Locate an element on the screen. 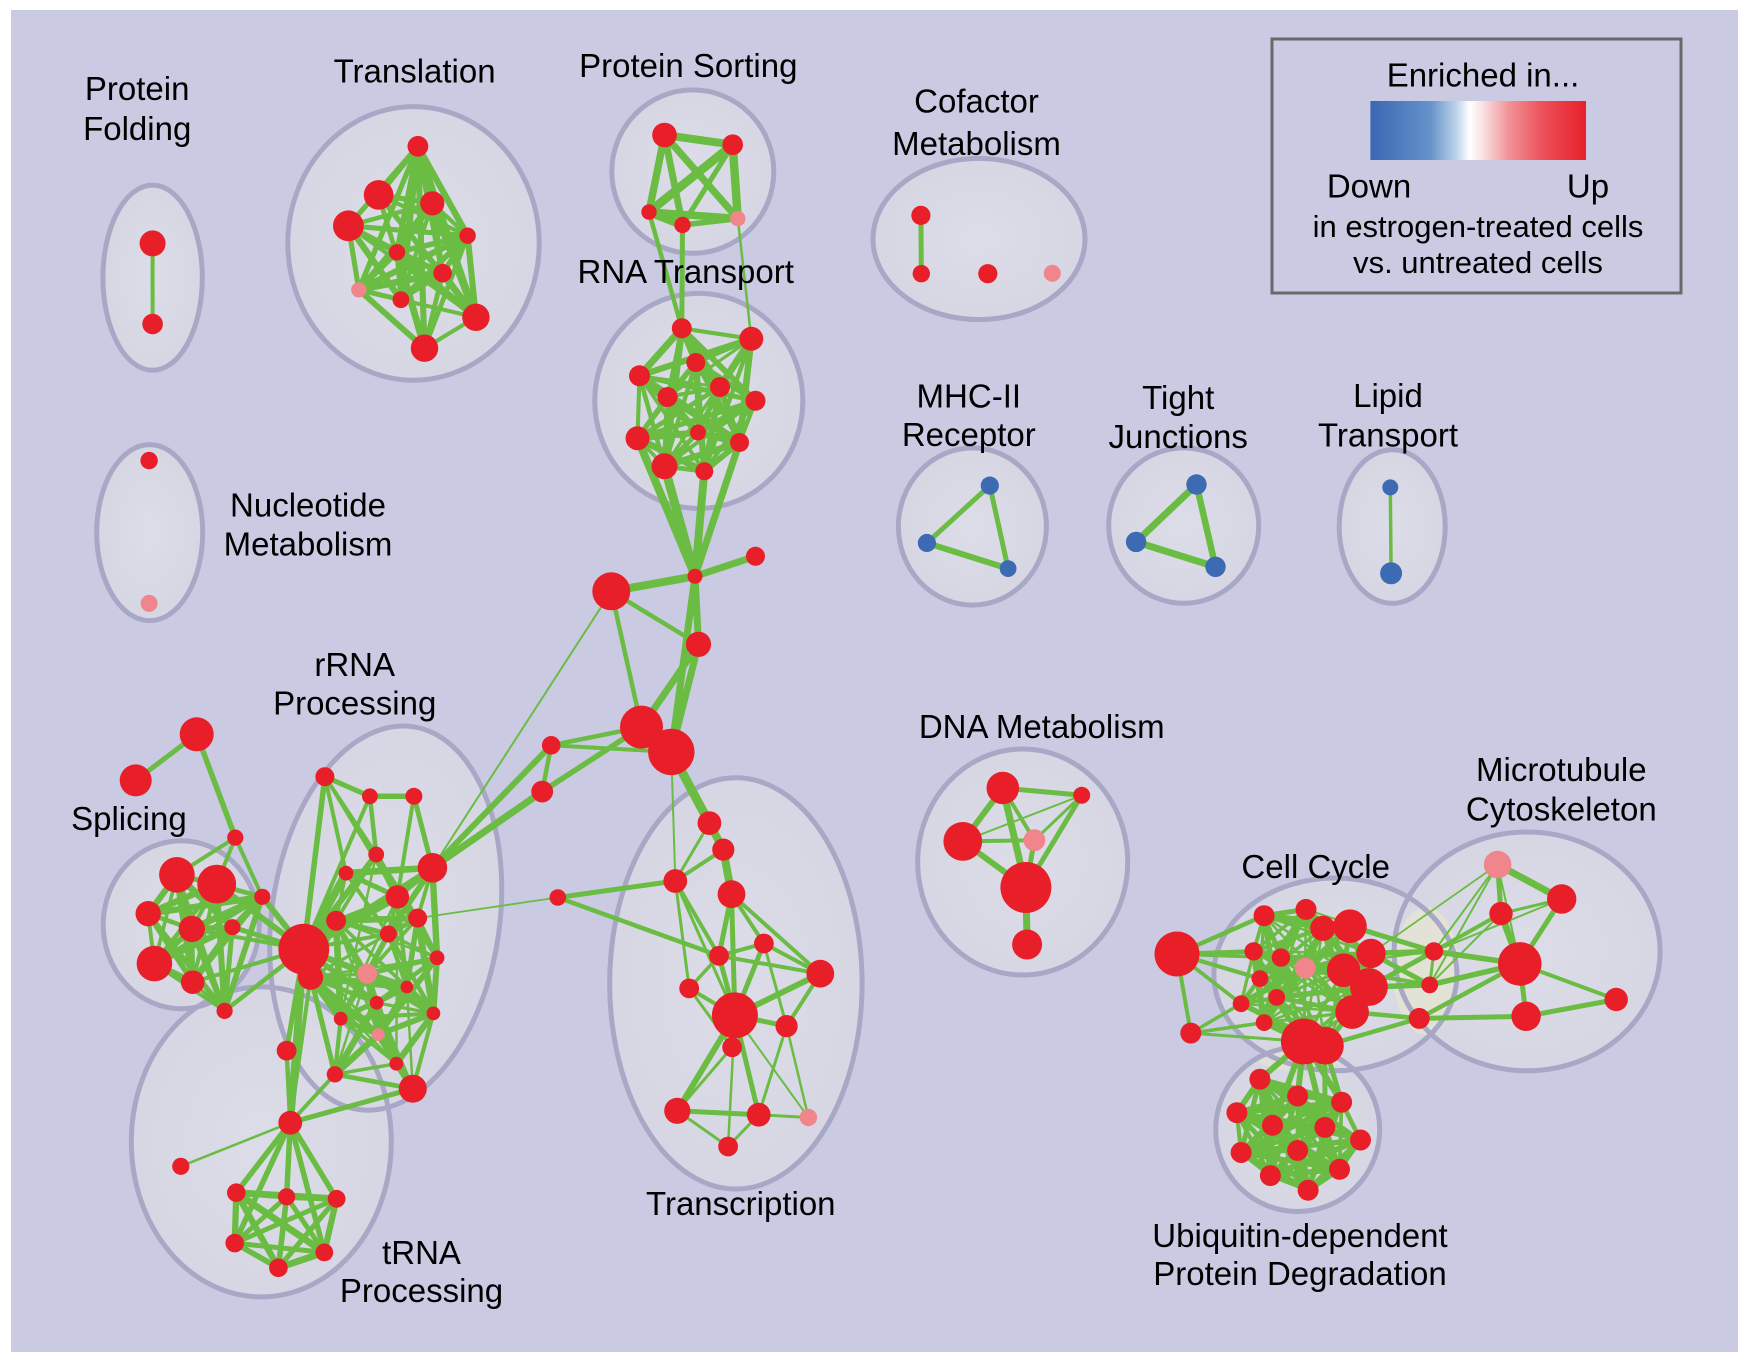 The width and height of the screenshot is (1750, 1360). svg-text: Protein Degradation is located at coordinates (1300, 1273).